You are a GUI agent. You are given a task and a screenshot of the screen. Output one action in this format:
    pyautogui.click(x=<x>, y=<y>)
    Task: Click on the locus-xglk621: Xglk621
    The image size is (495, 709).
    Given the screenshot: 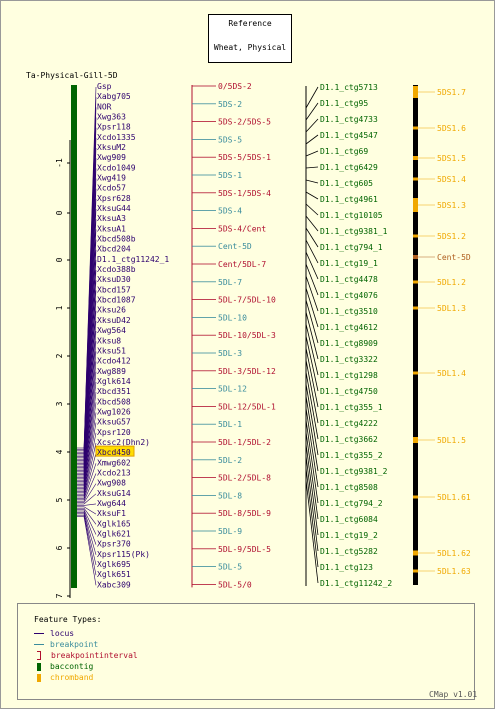 What is the action you would take?
    pyautogui.click(x=114, y=533)
    